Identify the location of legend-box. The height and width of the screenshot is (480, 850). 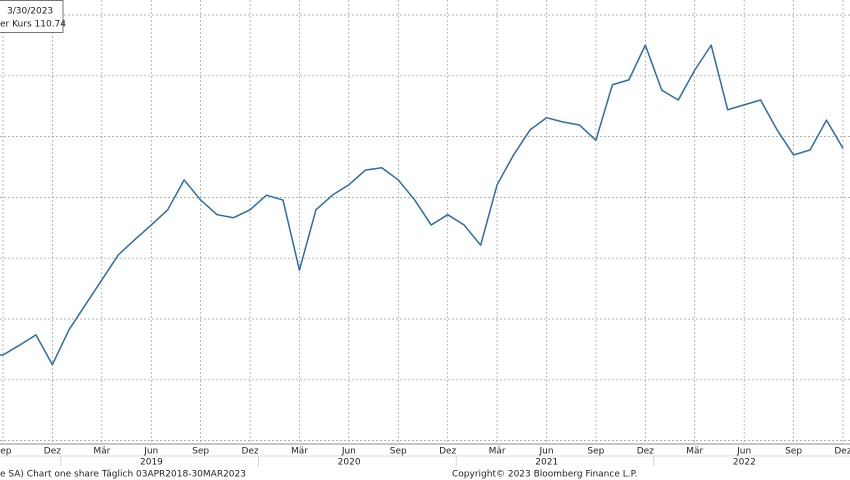
(32, 16).